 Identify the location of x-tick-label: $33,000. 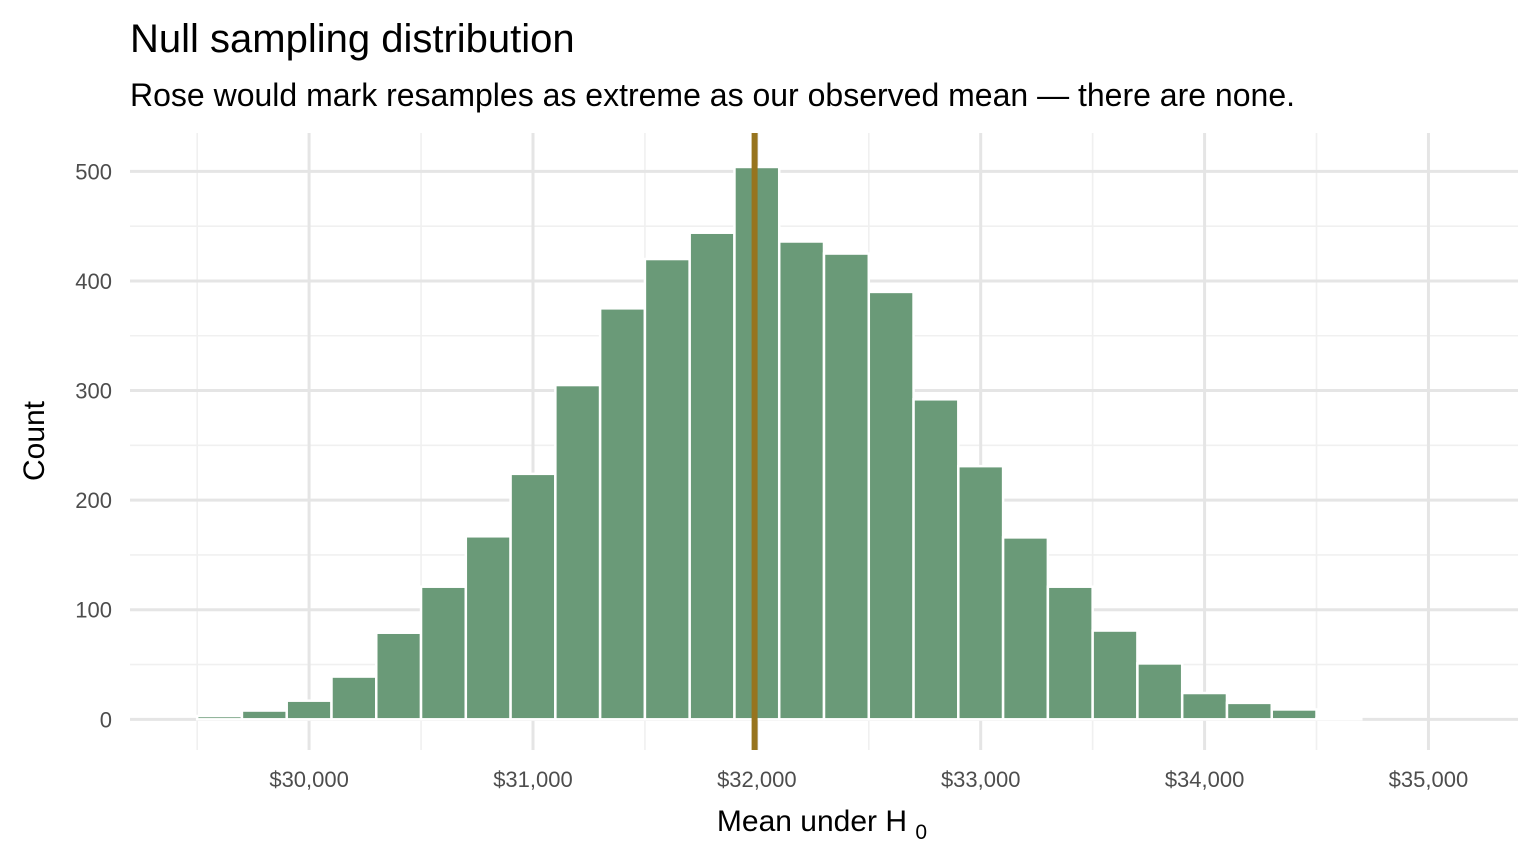
(981, 779).